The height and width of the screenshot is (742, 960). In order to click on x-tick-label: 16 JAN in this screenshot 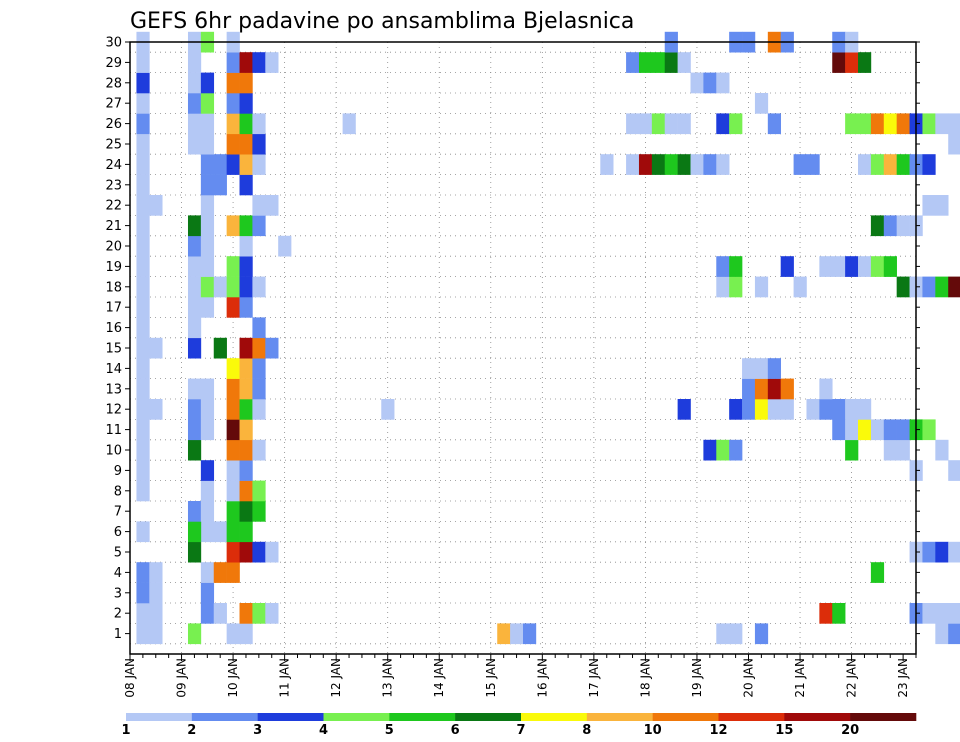, I will do `click(542, 678)`.